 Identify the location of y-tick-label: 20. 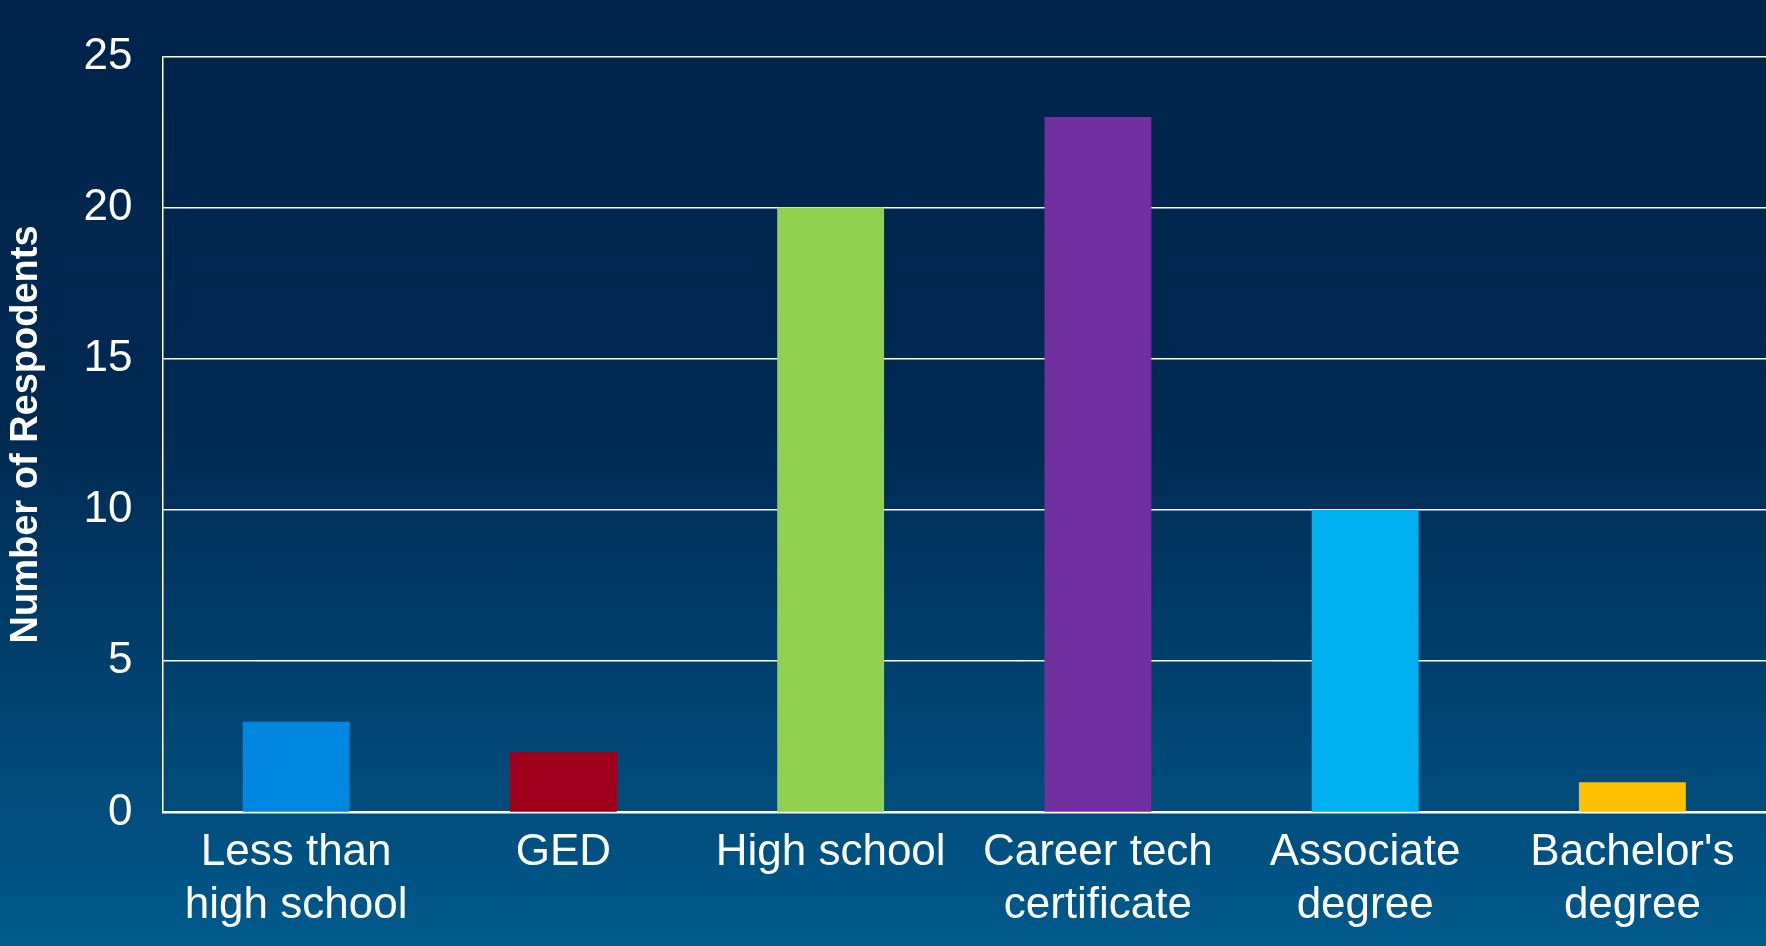
(108, 204).